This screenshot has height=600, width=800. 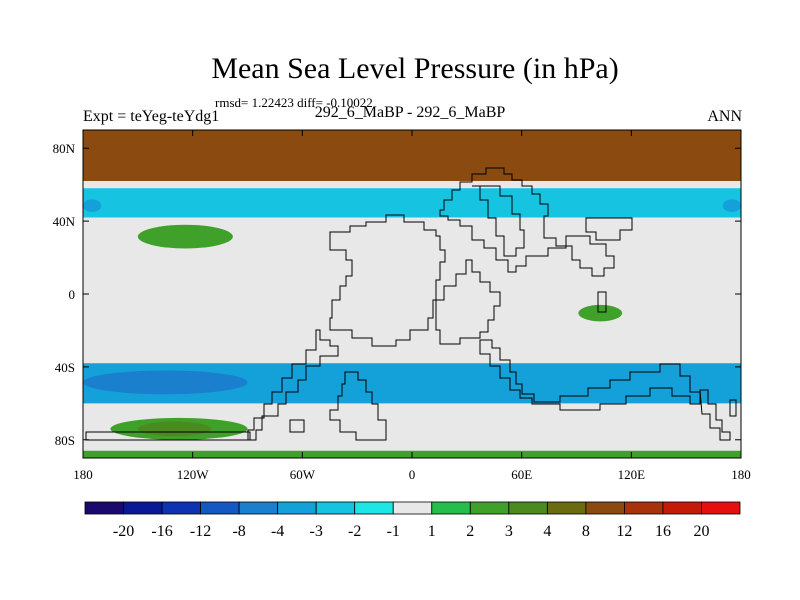 What do you see at coordinates (193, 474) in the screenshot?
I see `x-tick-label: 120W` at bounding box center [193, 474].